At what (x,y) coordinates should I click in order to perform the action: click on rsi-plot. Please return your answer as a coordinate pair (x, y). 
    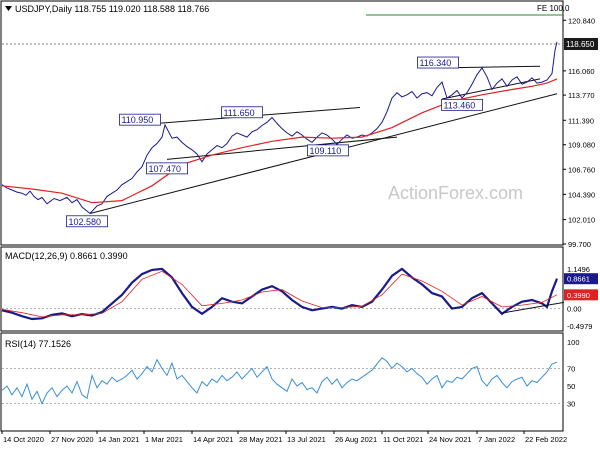
    Looking at the image, I should click on (282, 381).